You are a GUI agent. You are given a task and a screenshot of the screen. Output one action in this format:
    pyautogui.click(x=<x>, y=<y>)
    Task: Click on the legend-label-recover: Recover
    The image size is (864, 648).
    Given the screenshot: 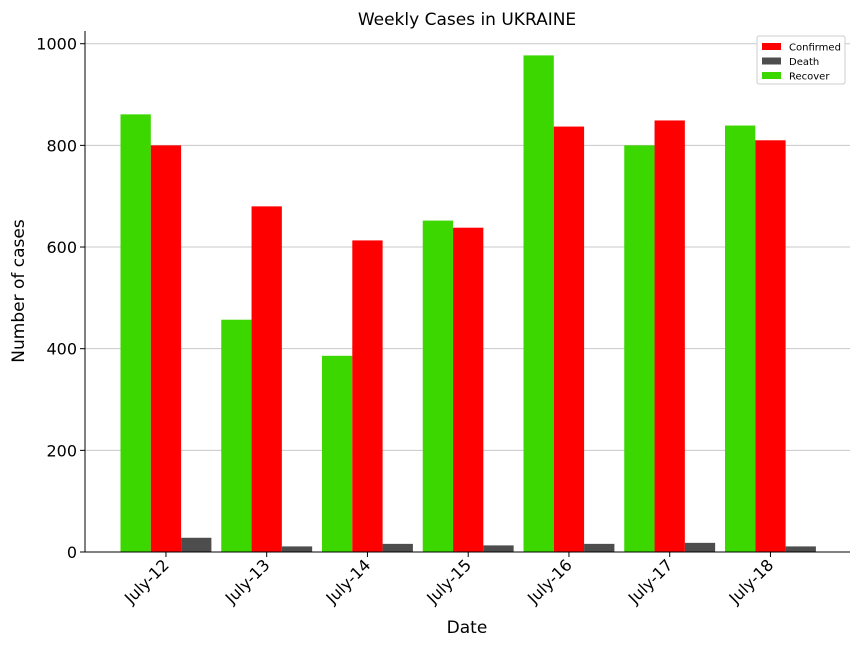 What is the action you would take?
    pyautogui.click(x=809, y=77)
    